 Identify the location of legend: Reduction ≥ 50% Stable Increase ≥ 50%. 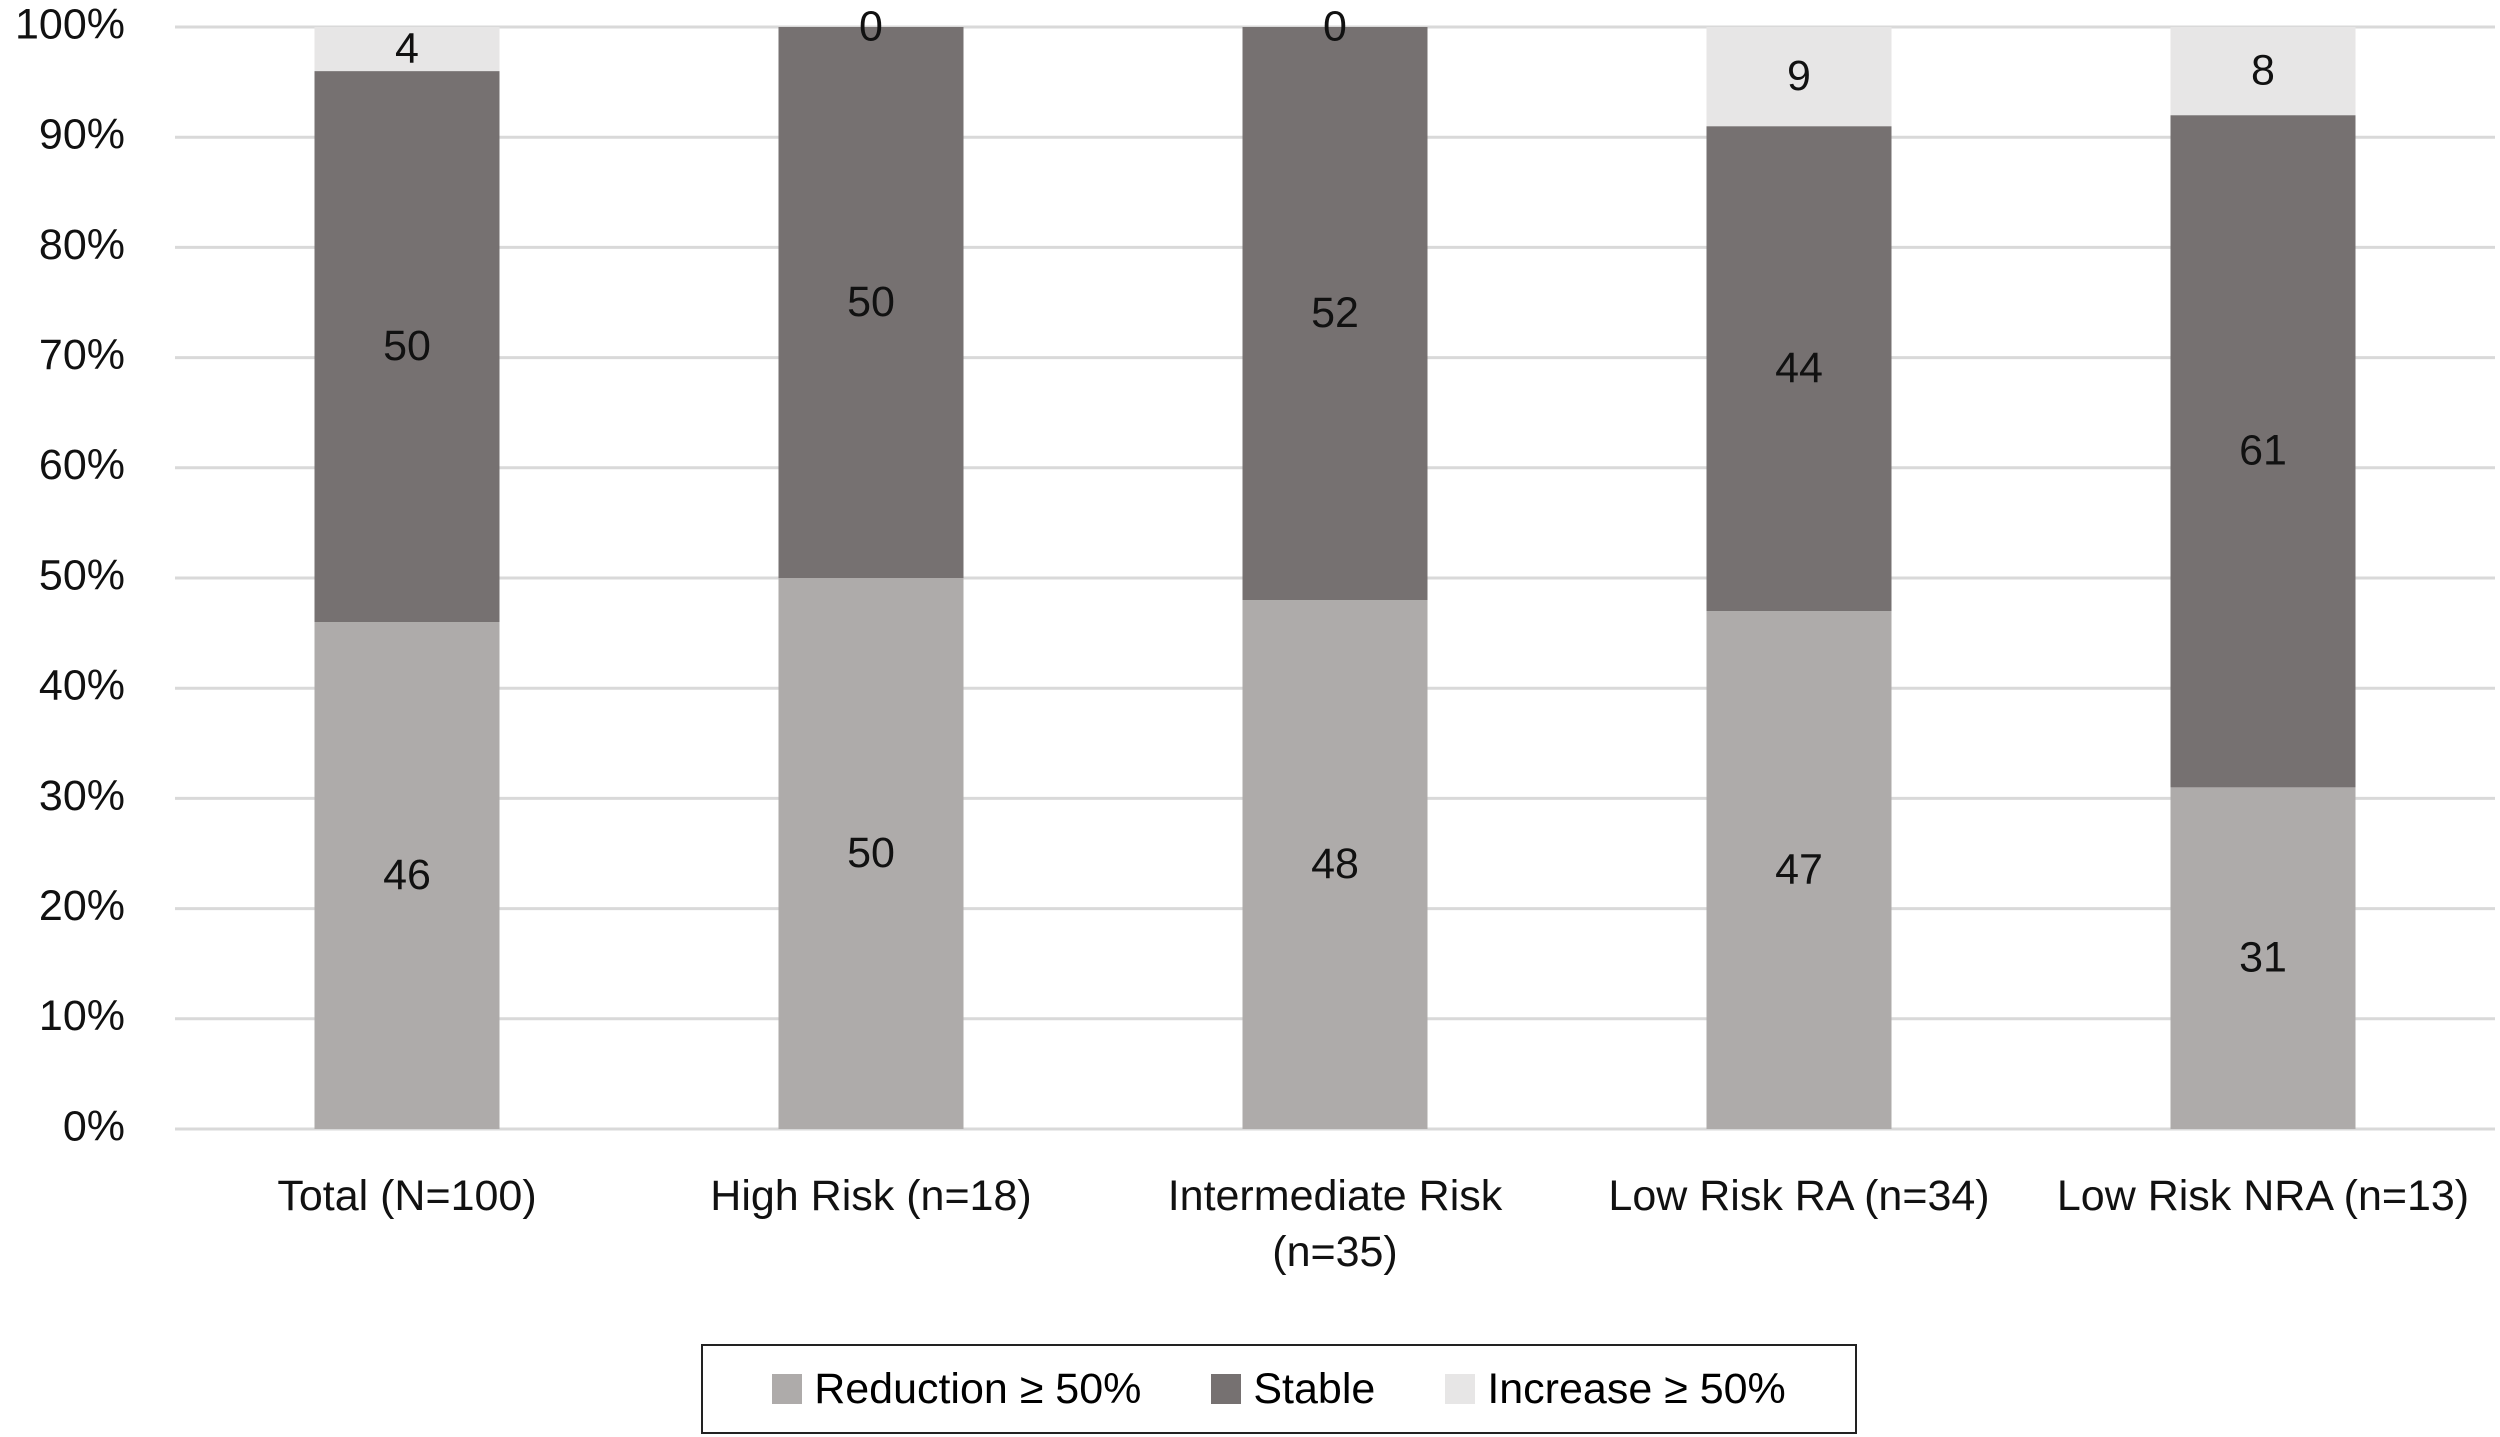
(1279, 1389).